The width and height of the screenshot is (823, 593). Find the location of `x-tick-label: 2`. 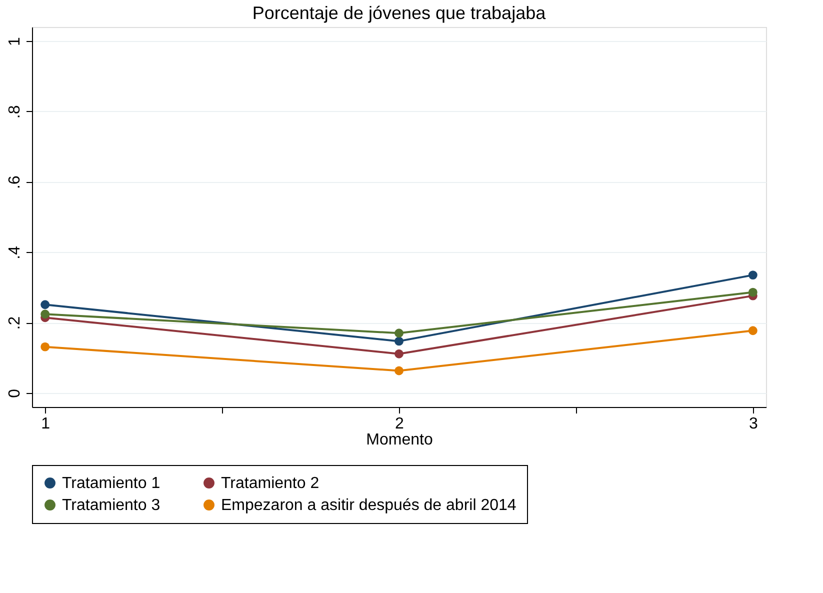

x-tick-label: 2 is located at coordinates (399, 424).